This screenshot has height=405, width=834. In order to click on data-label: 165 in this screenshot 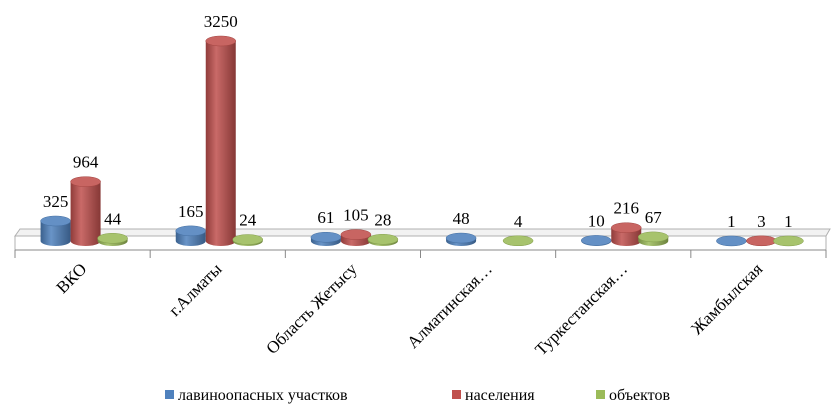, I will do `click(191, 211)`.